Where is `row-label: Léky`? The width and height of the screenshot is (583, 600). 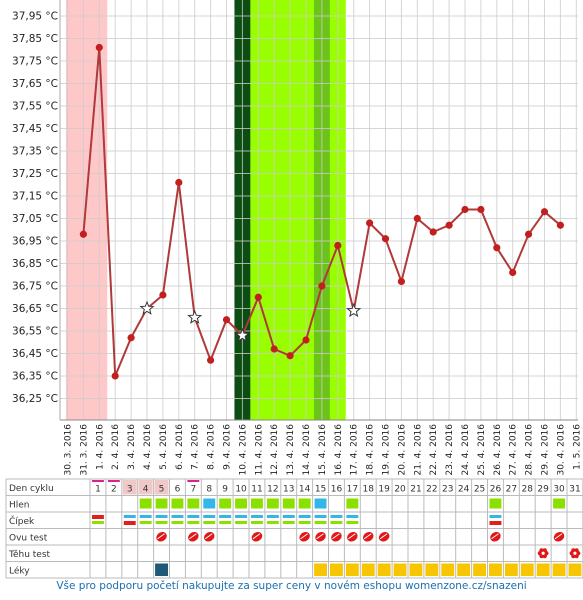
row-label: Léky is located at coordinates (19, 571).